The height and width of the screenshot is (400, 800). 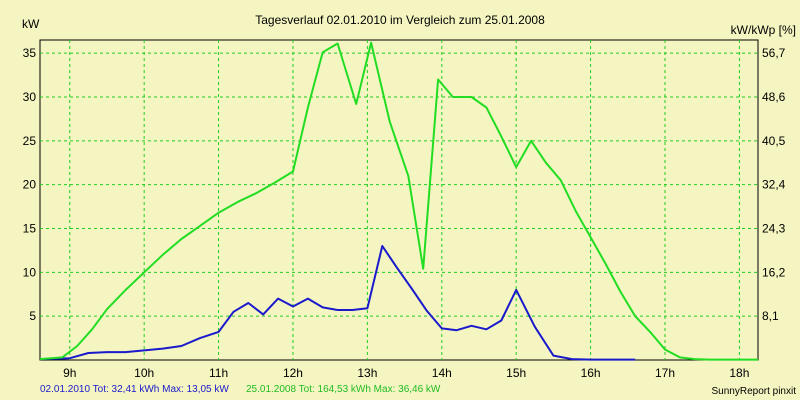 I want to click on x-tick-label: 15h, so click(x=516, y=373).